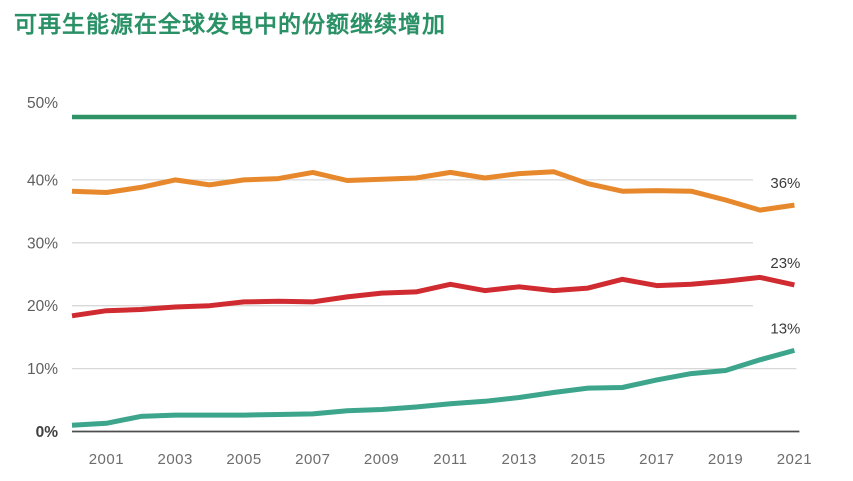 The image size is (853, 481). What do you see at coordinates (175, 459) in the screenshot?
I see `x-tick-label: 2003` at bounding box center [175, 459].